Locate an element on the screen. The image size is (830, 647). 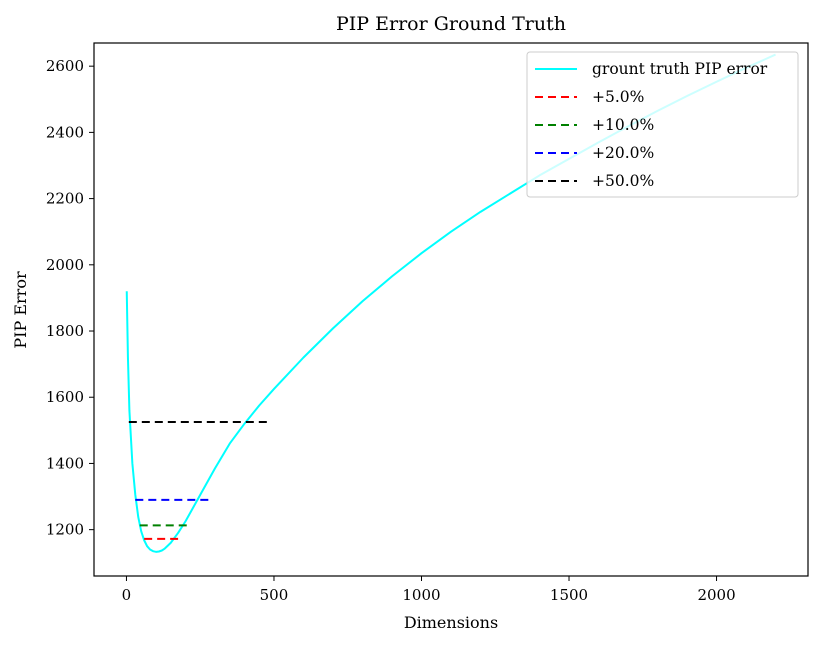
y-tick-label: 2000 is located at coordinates (65, 265).